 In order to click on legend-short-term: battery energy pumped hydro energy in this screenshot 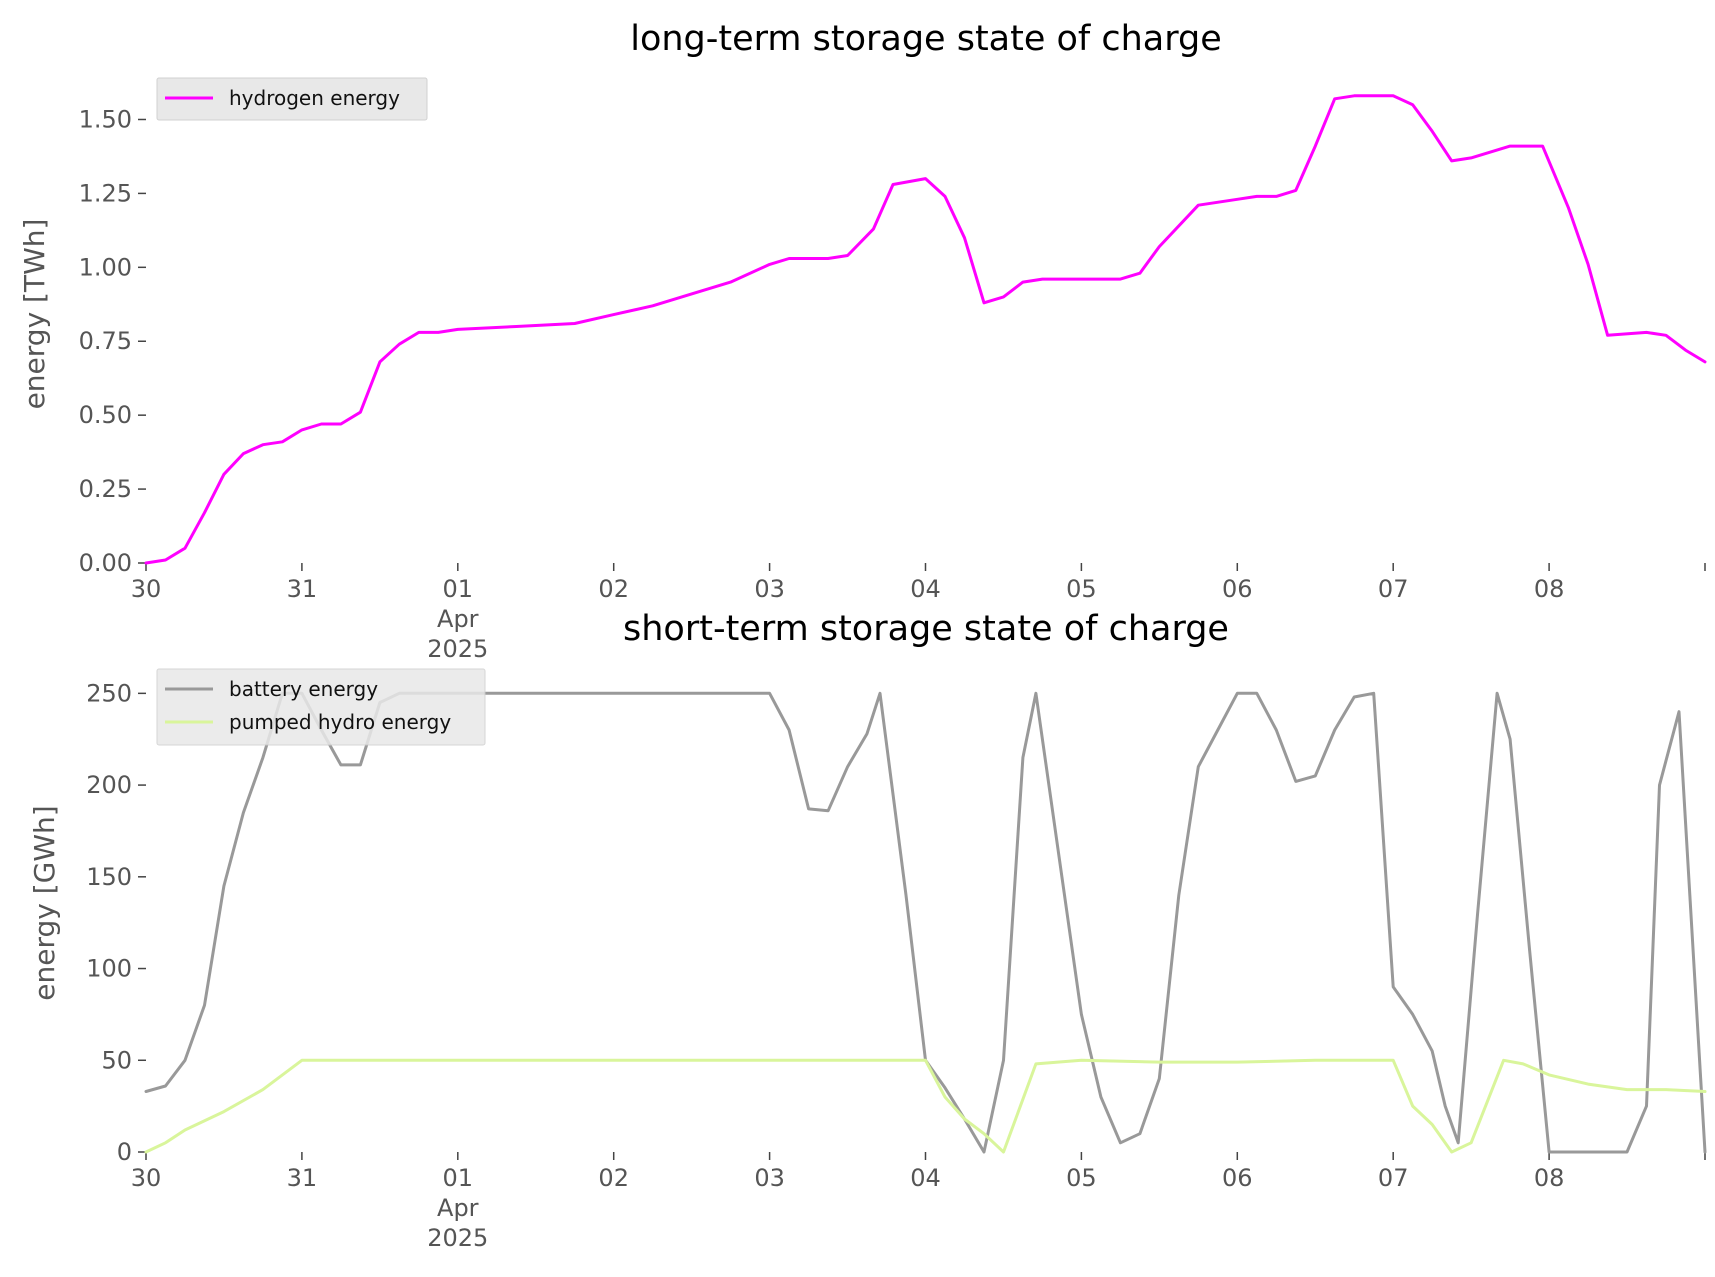, I will do `click(321, 707)`.